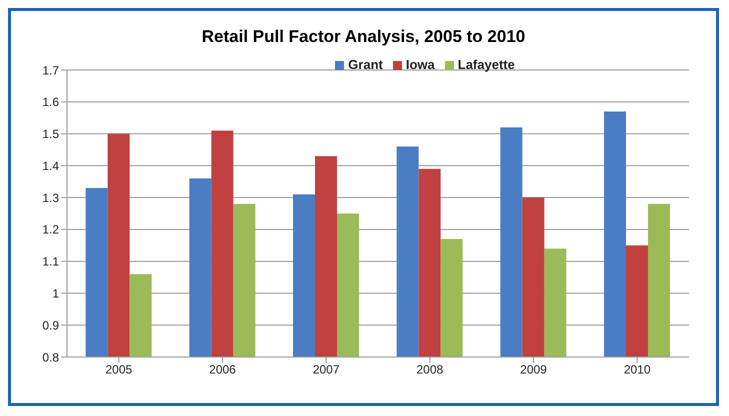  I want to click on y-tick-label: 1.7, so click(51, 70).